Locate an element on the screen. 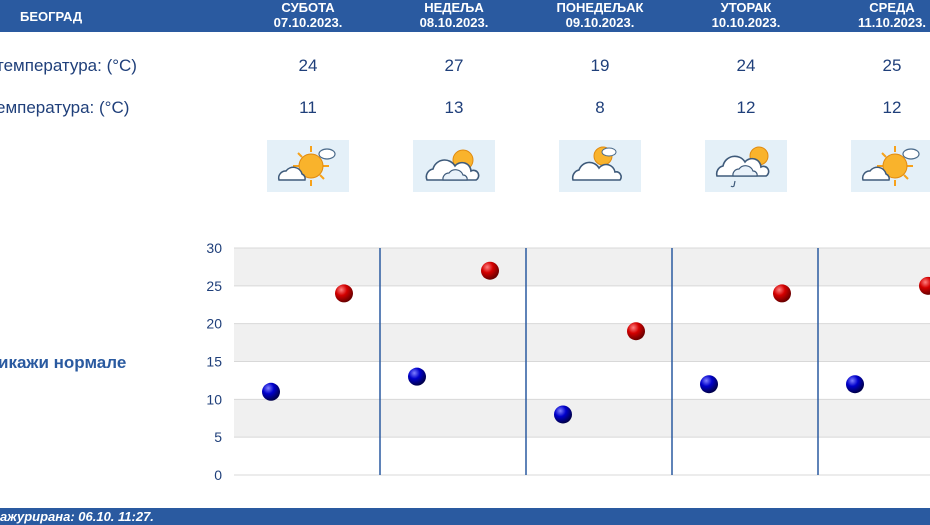 This screenshot has width=930, height=525. min-temp-2: 8 is located at coordinates (600, 107).